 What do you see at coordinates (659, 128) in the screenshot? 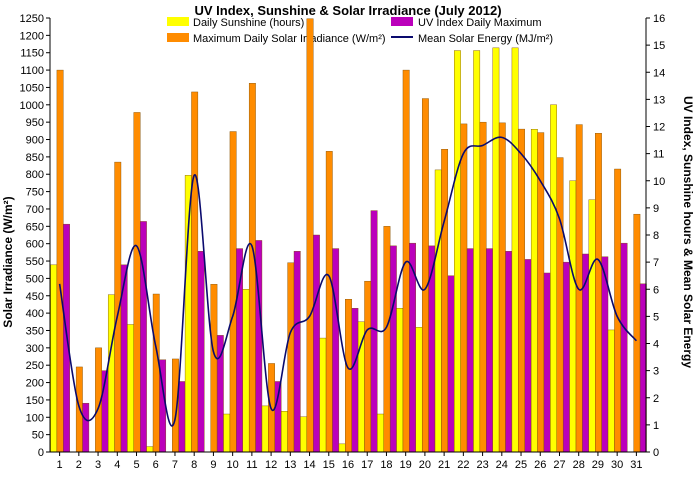
I see `y2-tick-label: 12` at bounding box center [659, 128].